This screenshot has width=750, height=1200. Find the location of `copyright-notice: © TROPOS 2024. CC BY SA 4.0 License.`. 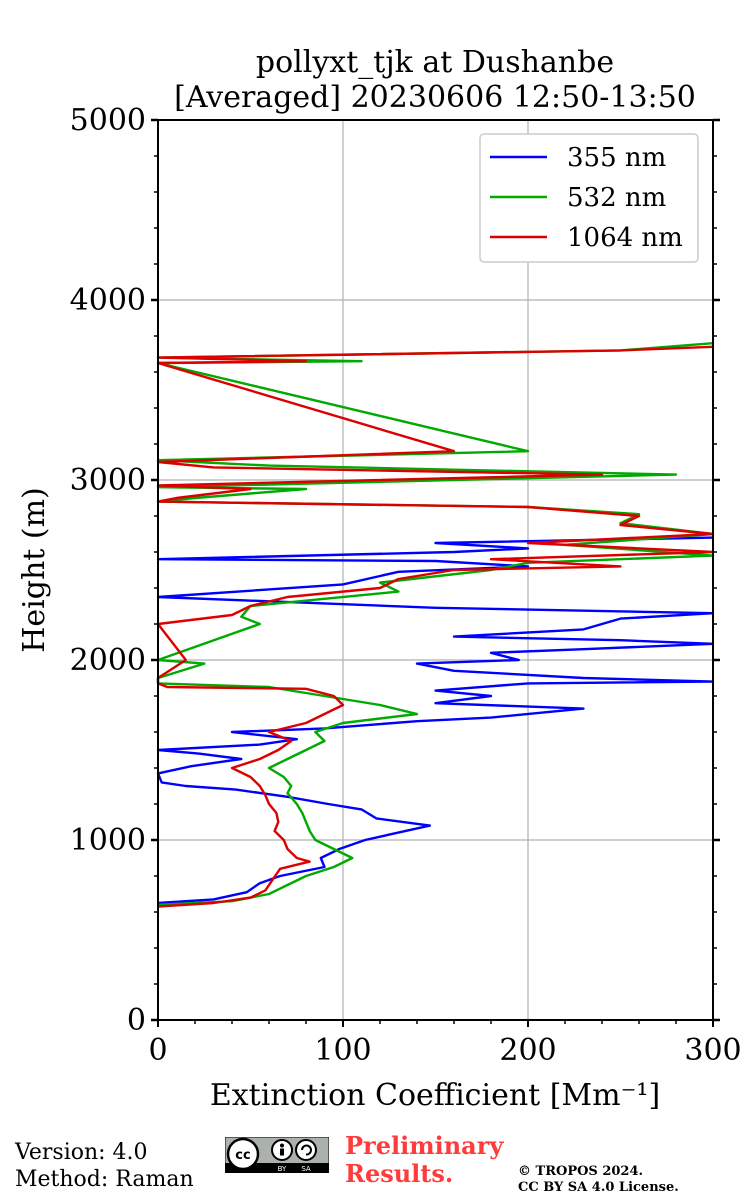

copyright-notice: © TROPOS 2024. CC BY SA 4.0 License. is located at coordinates (598, 1180).